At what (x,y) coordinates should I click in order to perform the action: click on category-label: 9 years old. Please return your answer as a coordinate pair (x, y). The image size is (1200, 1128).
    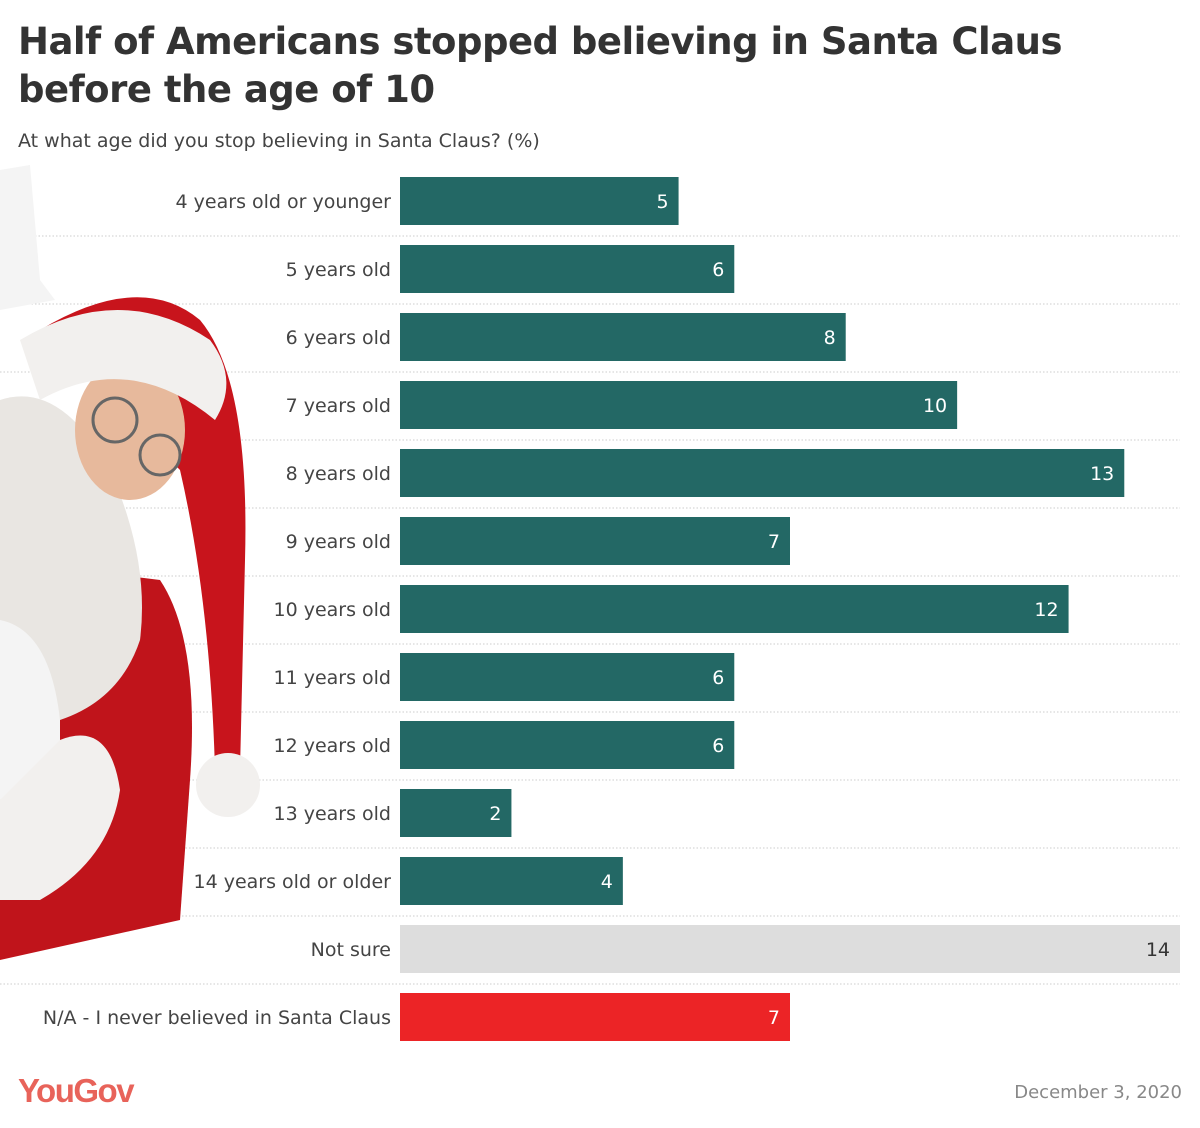
    Looking at the image, I should click on (338, 542).